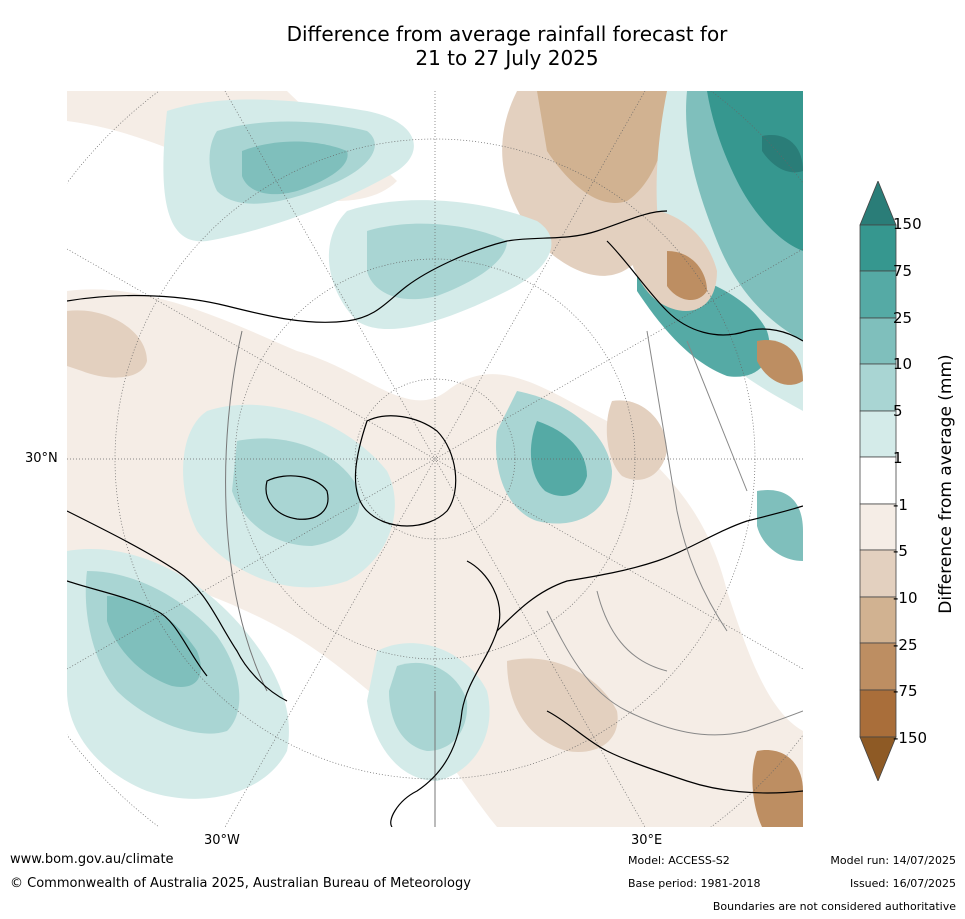 This screenshot has height=919, width=965. I want to click on anomaly-region-wet-8b, so click(428, 706).